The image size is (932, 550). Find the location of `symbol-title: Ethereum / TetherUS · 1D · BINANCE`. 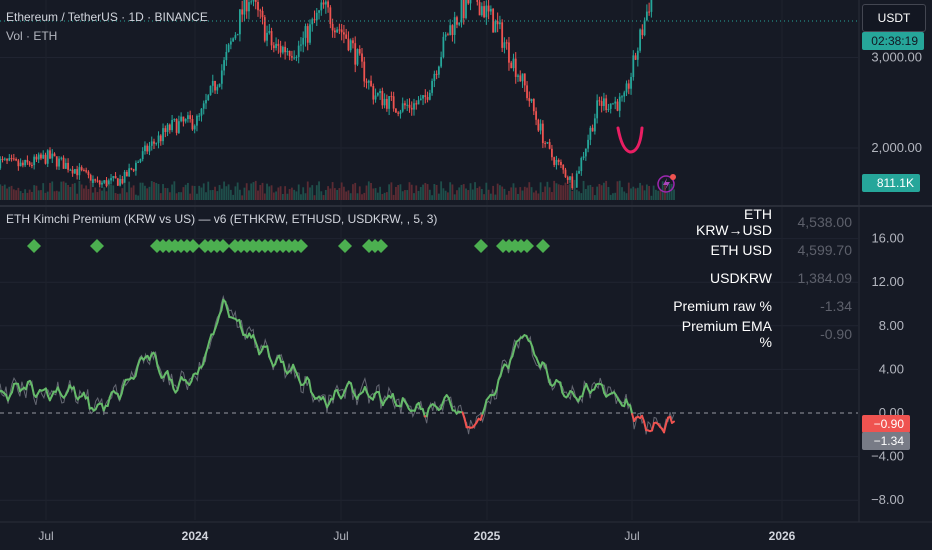

symbol-title: Ethereum / TetherUS · 1D · BINANCE is located at coordinates (107, 17).